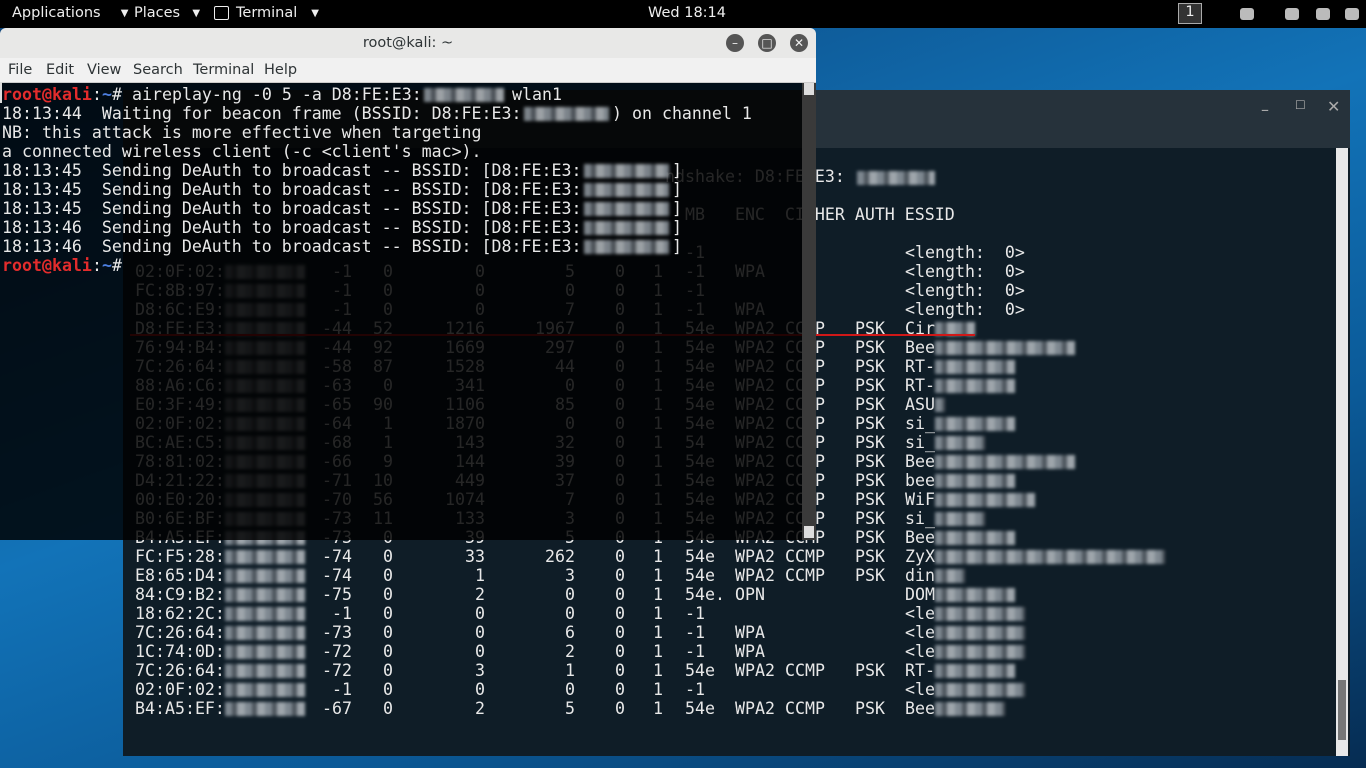  What do you see at coordinates (56, 13) in the screenshot?
I see `top-menu: Applications` at bounding box center [56, 13].